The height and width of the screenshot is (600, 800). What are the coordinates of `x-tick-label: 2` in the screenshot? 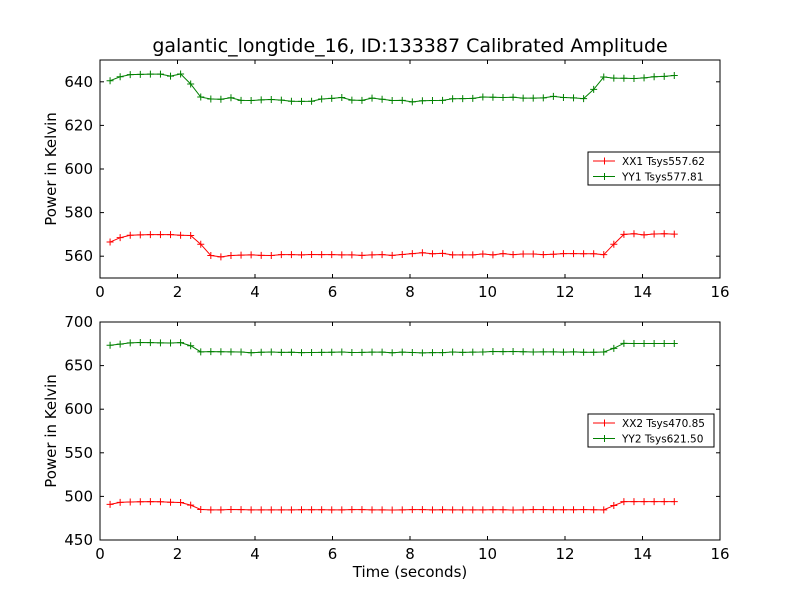 It's located at (178, 292).